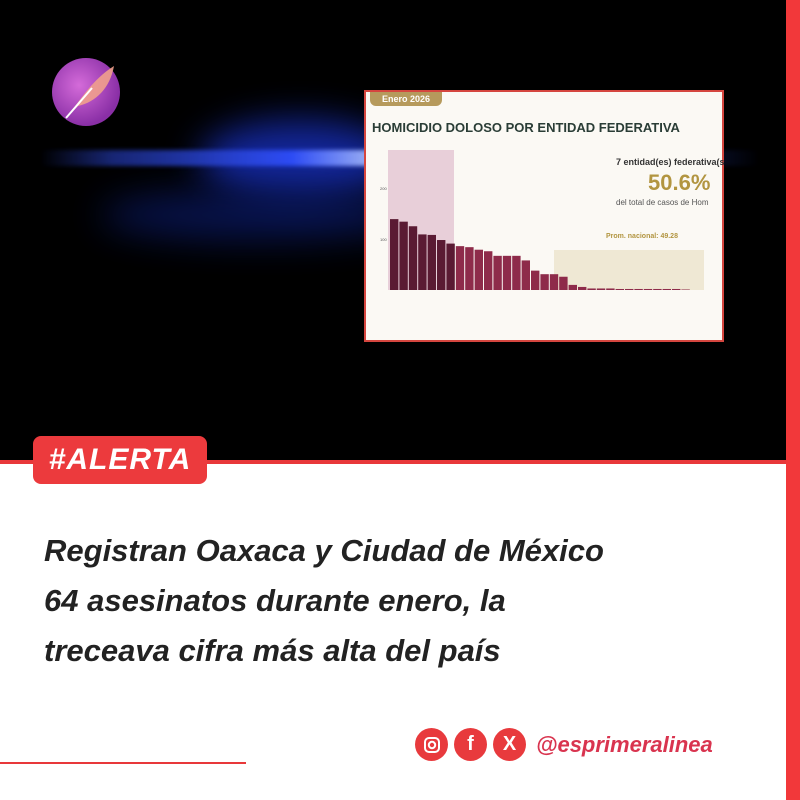  I want to click on x-icon: X, so click(509, 744).